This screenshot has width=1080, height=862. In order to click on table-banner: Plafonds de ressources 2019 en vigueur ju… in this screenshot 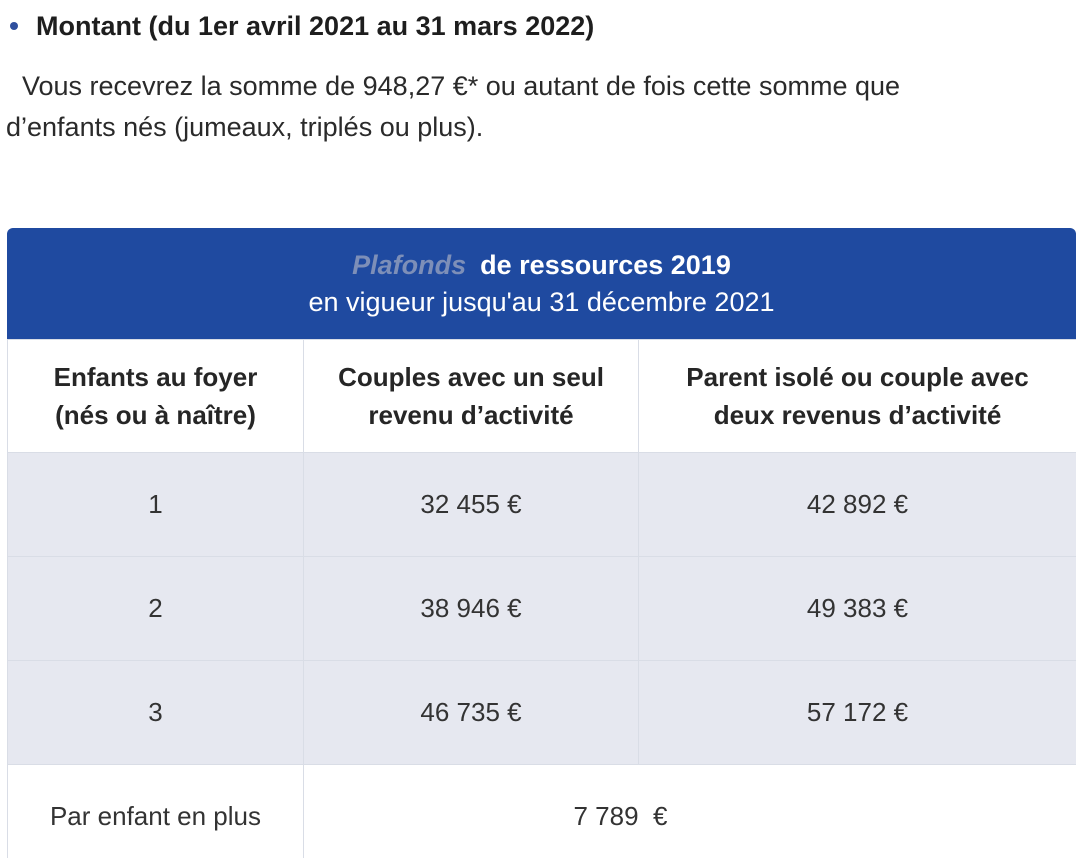, I will do `click(541, 283)`.